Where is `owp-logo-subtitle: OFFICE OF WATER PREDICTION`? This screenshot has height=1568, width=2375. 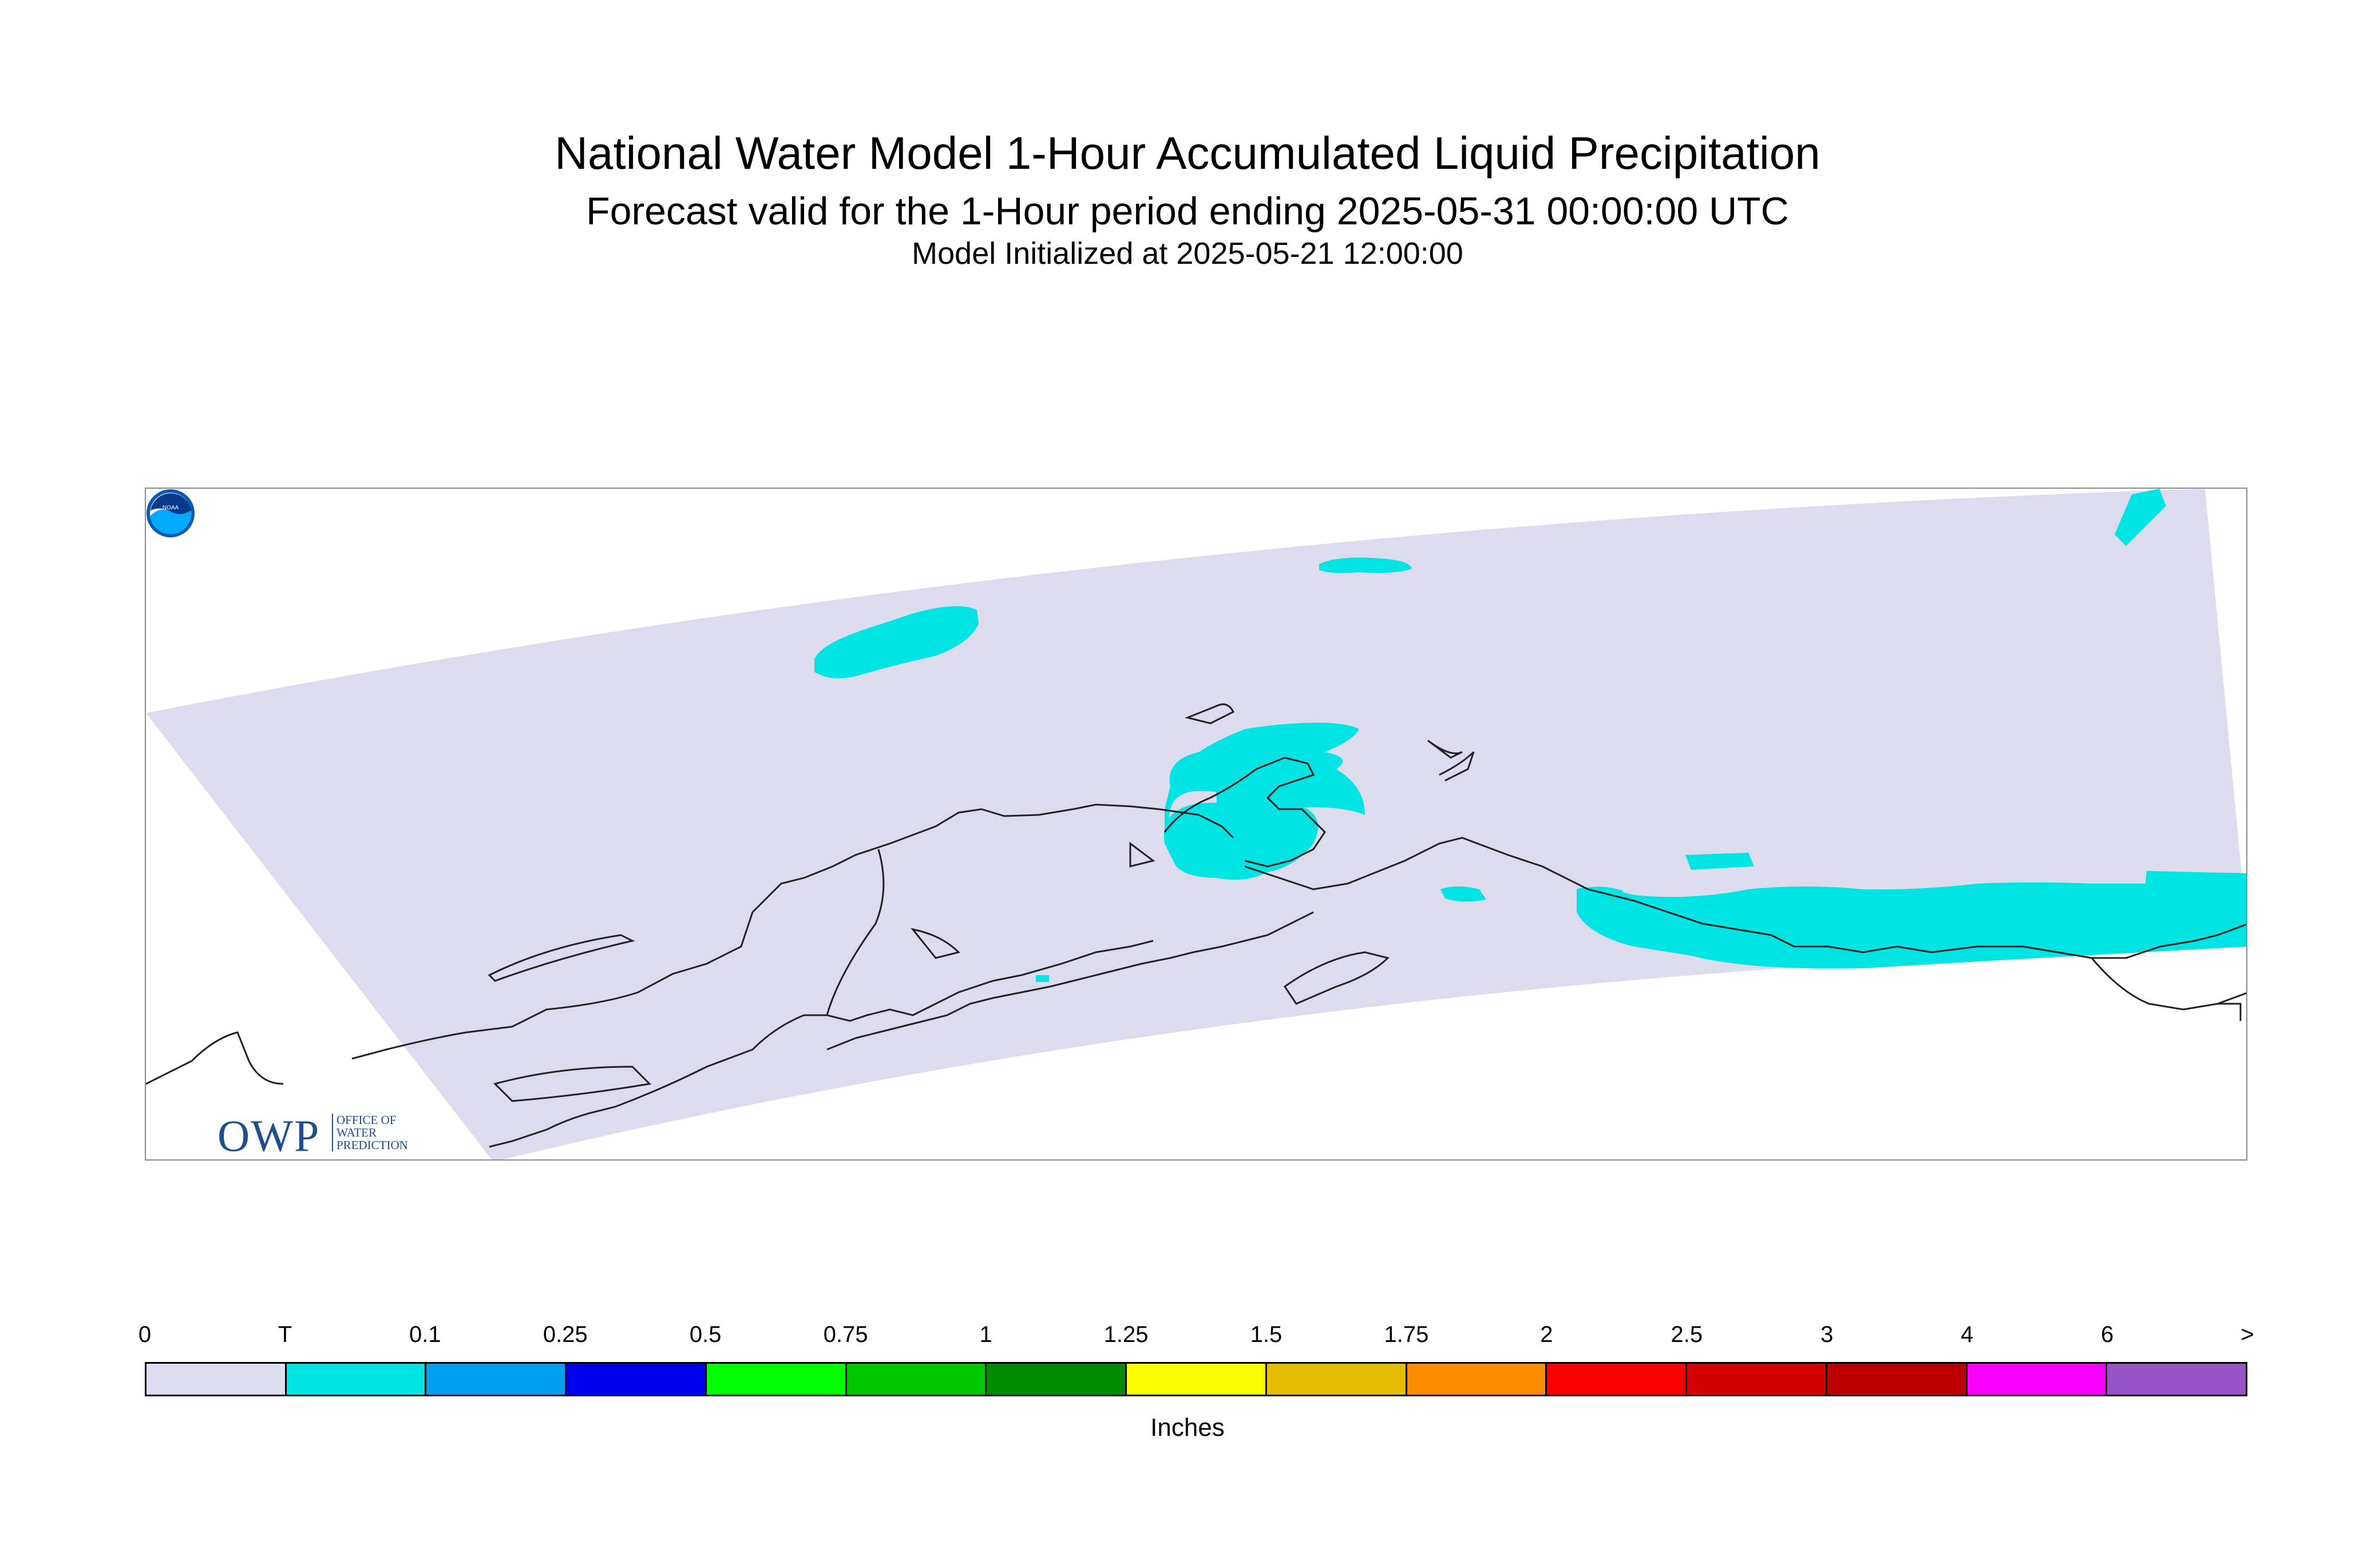
owp-logo-subtitle: OFFICE OF WATER PREDICTION is located at coordinates (370, 1132).